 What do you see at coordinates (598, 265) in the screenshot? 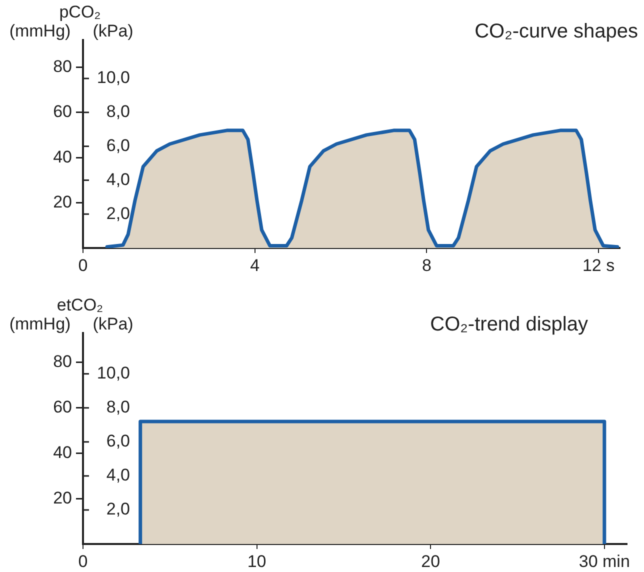
I see `x-tick-label: 12 s` at bounding box center [598, 265].